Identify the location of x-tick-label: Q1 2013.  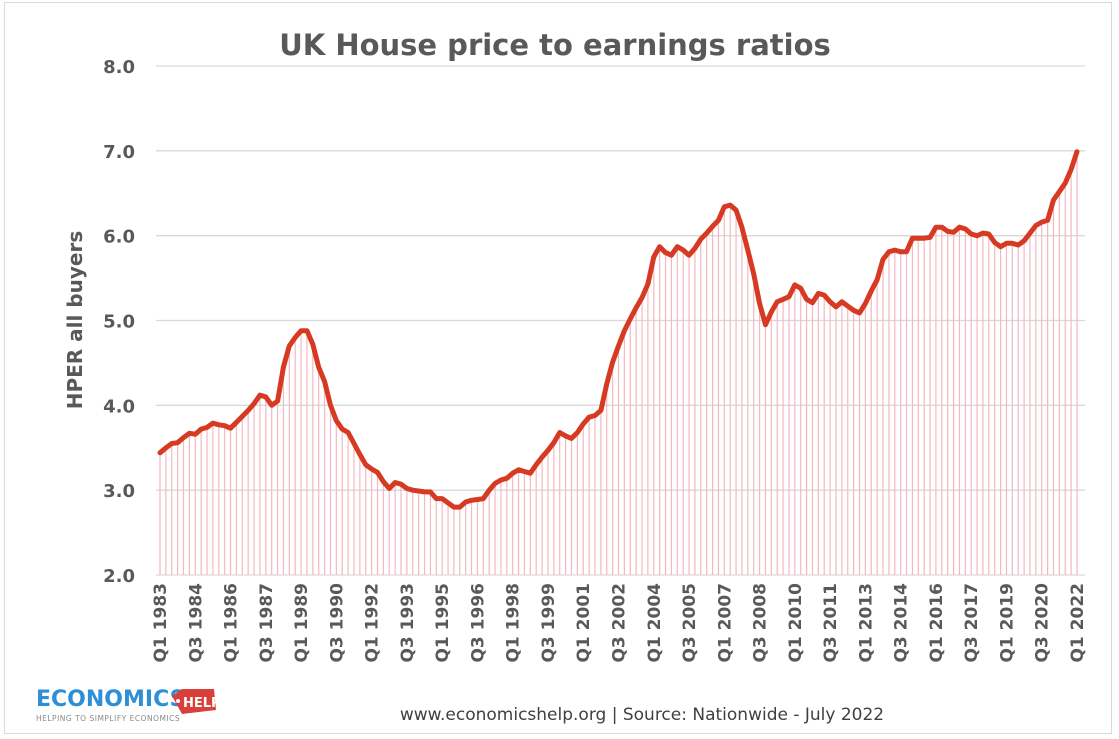
(866, 623).